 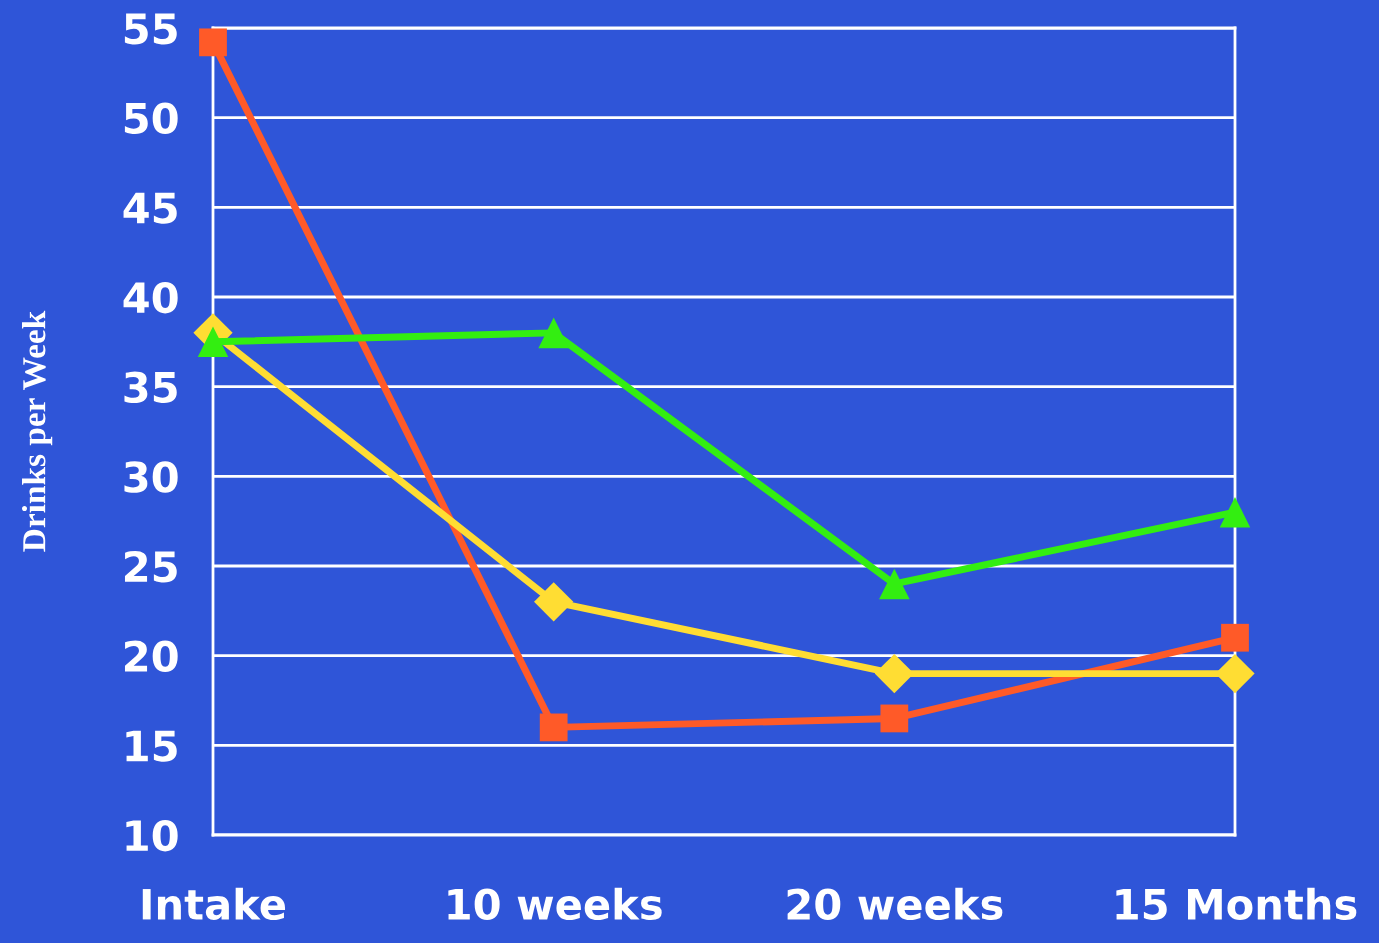 What do you see at coordinates (150, 297) in the screenshot?
I see `y-tick-label: 40` at bounding box center [150, 297].